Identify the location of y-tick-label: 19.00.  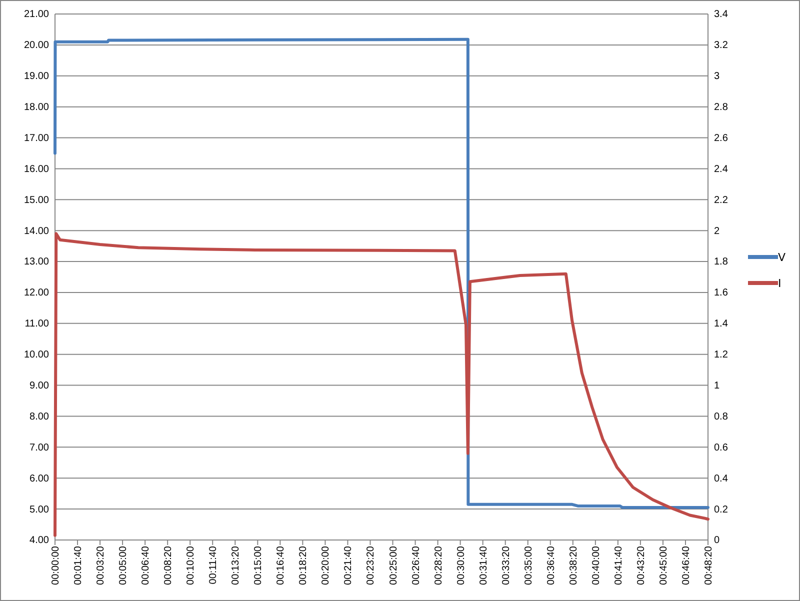
(37, 76).